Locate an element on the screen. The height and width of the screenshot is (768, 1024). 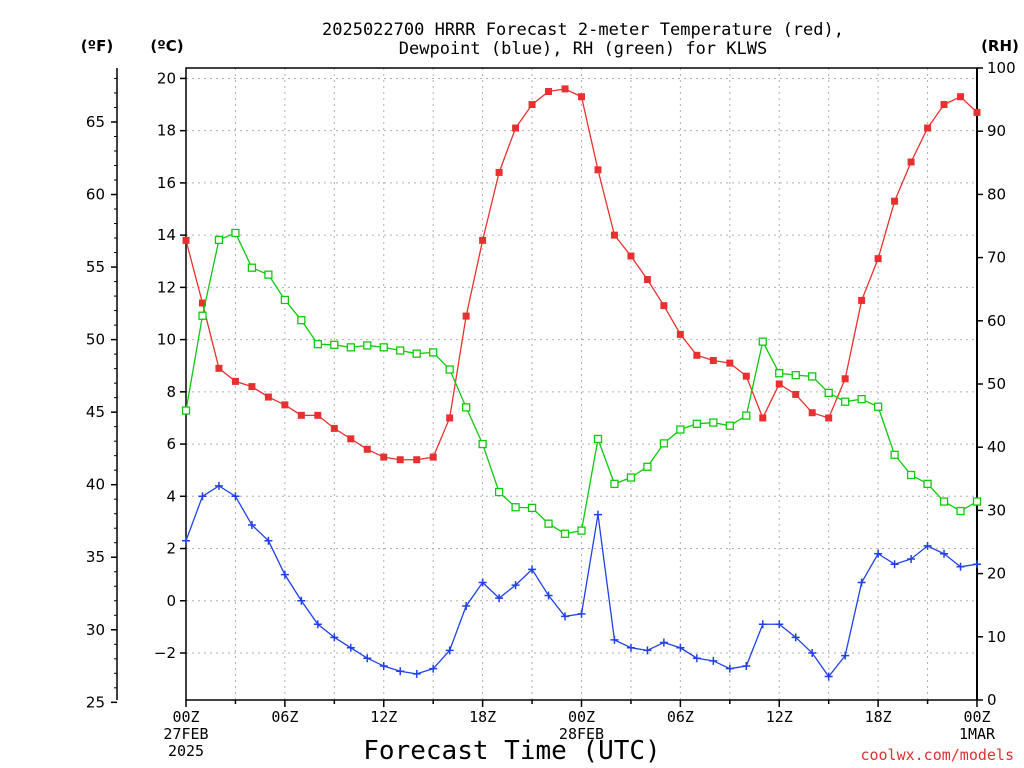
celsius-unit-label: (ºC) is located at coordinates (166, 46).